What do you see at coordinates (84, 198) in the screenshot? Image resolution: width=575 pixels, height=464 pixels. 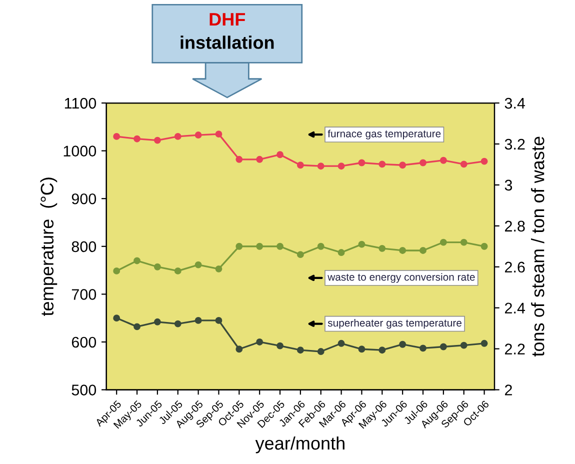 I see `y-tick-label: 900` at bounding box center [84, 198].